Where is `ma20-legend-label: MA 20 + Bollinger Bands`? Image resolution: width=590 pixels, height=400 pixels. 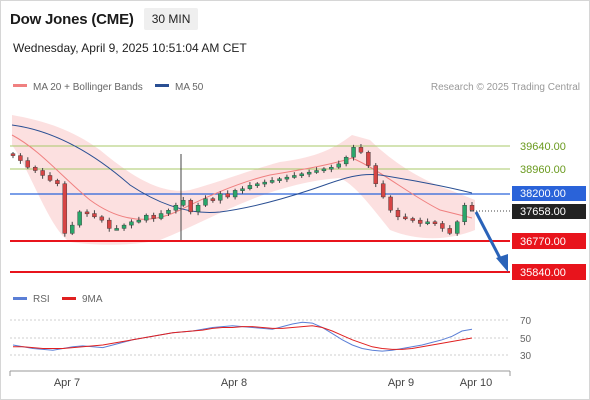
ma20-legend-label: MA 20 + Bollinger Bands is located at coordinates (88, 87).